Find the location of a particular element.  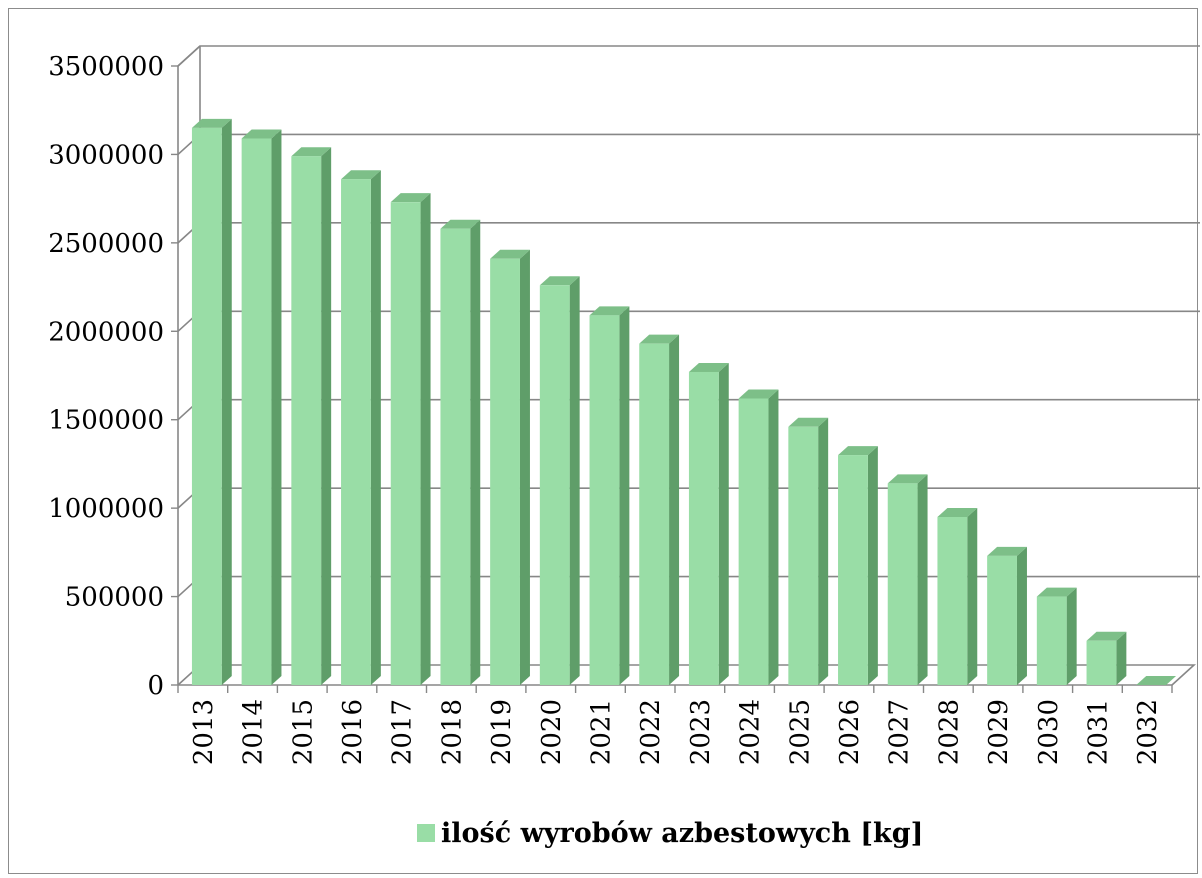

x-tick-label: 2021 is located at coordinates (601, 732).